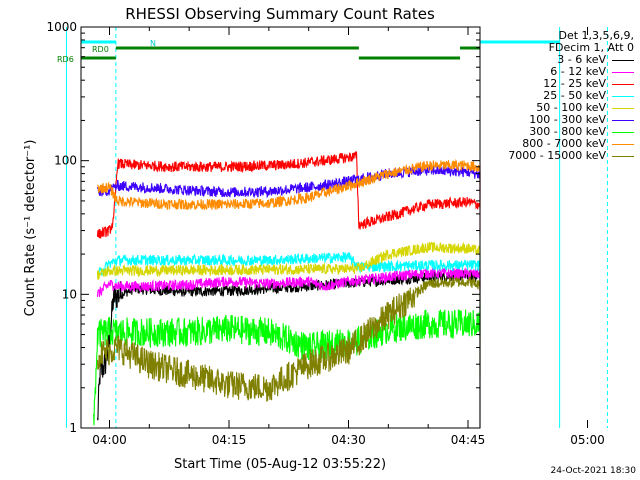 The image size is (640, 480). I want to click on state-bar-label: RD6, so click(65, 59).